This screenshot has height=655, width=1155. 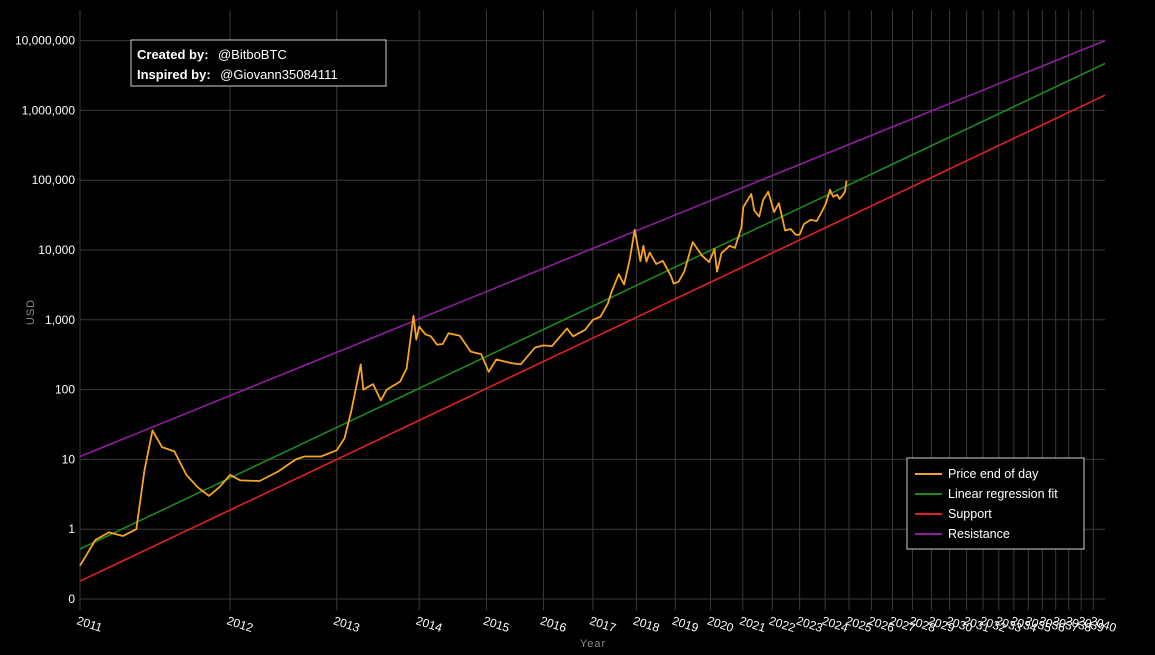 What do you see at coordinates (252, 54) in the screenshot?
I see `annotation-created-value: @BitboBTC` at bounding box center [252, 54].